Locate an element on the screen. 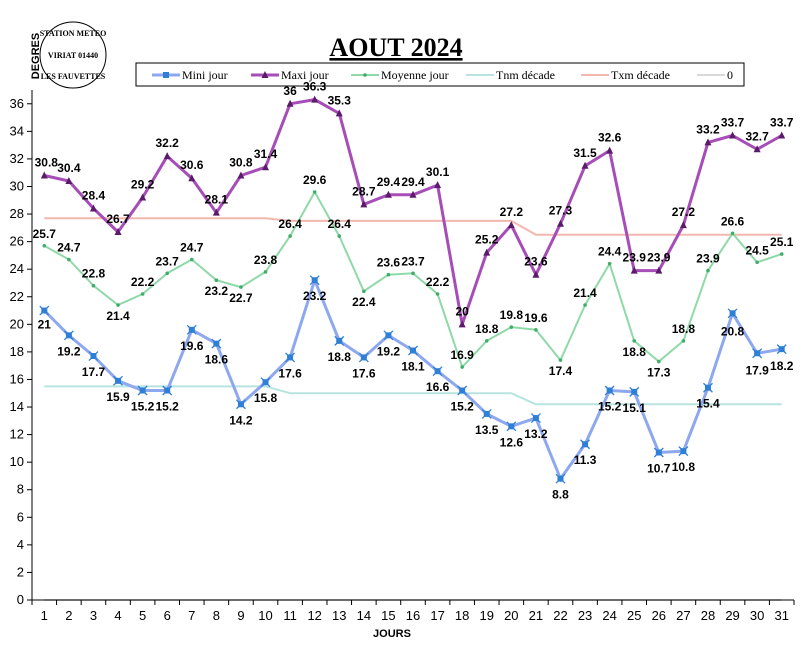 This screenshot has width=801, height=668. x-tick-label: 11 is located at coordinates (290, 615).